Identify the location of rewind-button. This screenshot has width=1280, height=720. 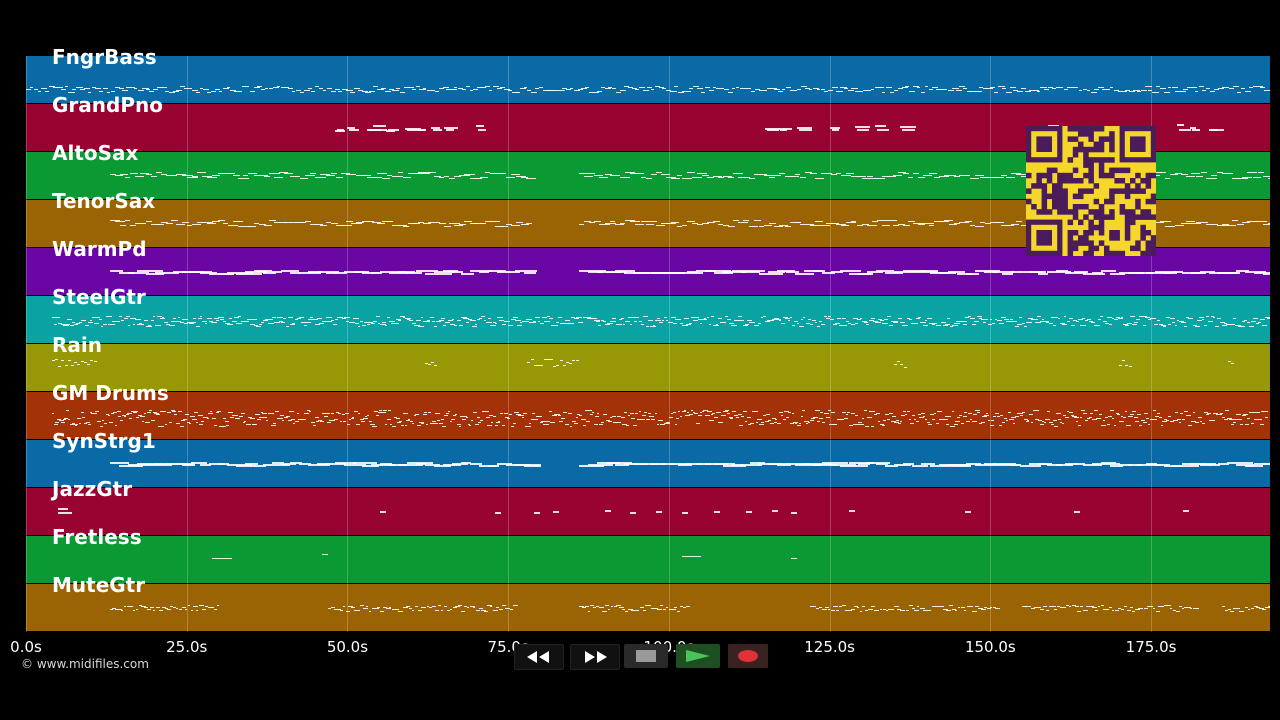
(539, 657).